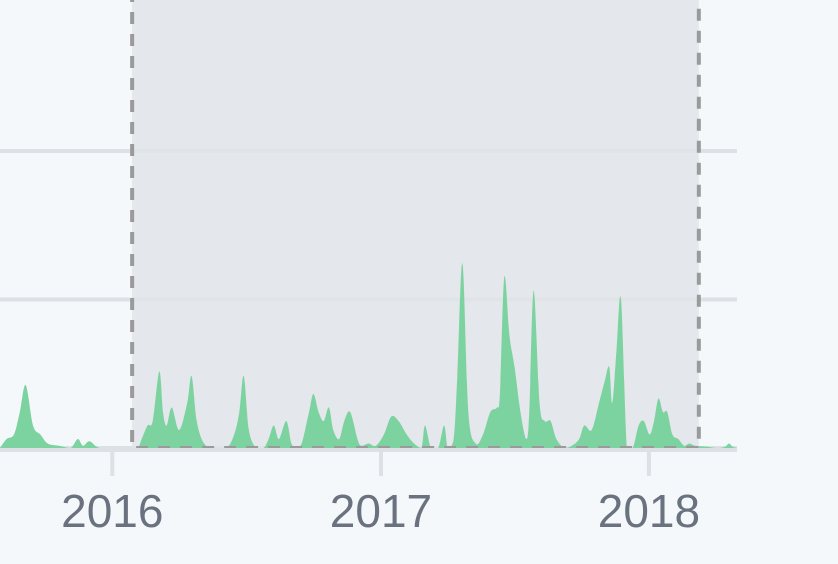 This screenshot has width=838, height=564. What do you see at coordinates (381, 511) in the screenshot?
I see `x-tick-label: 2017` at bounding box center [381, 511].